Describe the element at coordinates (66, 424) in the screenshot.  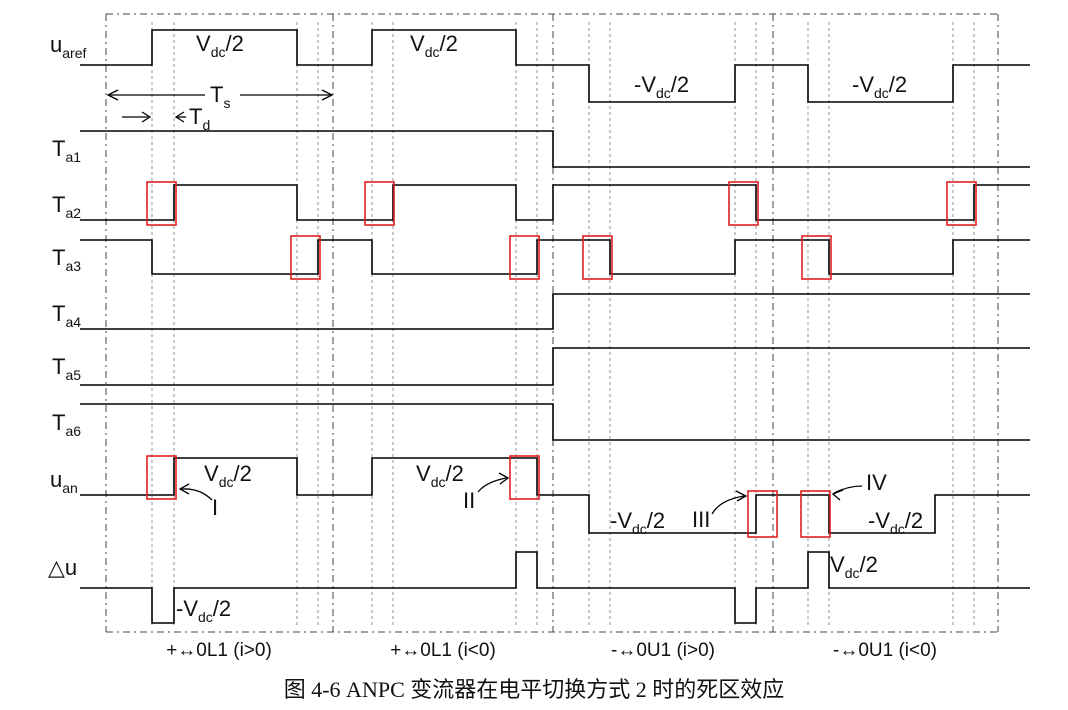
I see `label-ta6: Ta6` at that location.